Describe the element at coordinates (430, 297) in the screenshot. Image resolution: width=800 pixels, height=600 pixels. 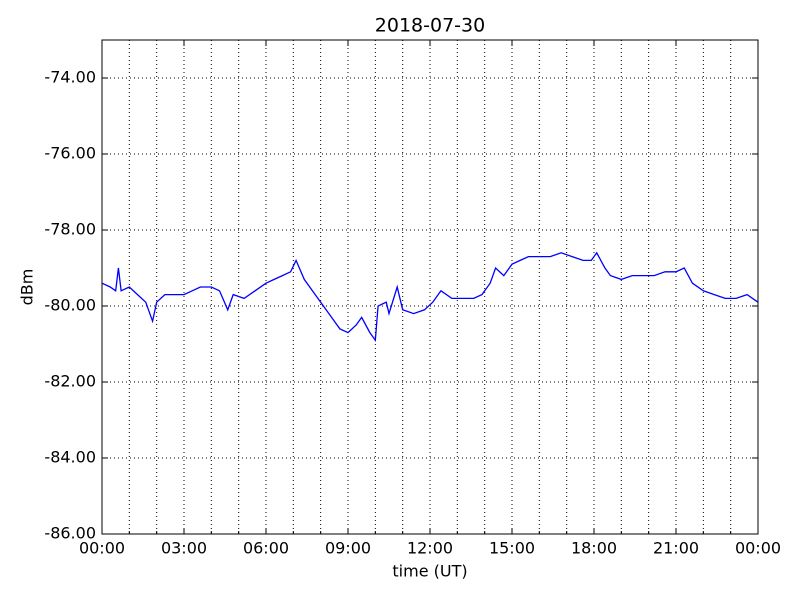
I see `data-line` at that location.